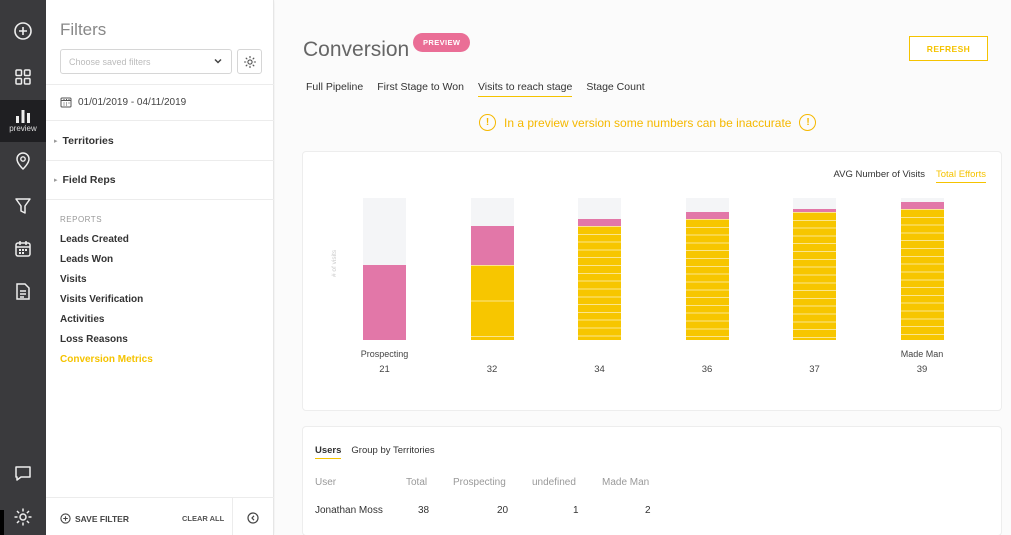  I want to click on filter-settings-button, so click(249, 61).